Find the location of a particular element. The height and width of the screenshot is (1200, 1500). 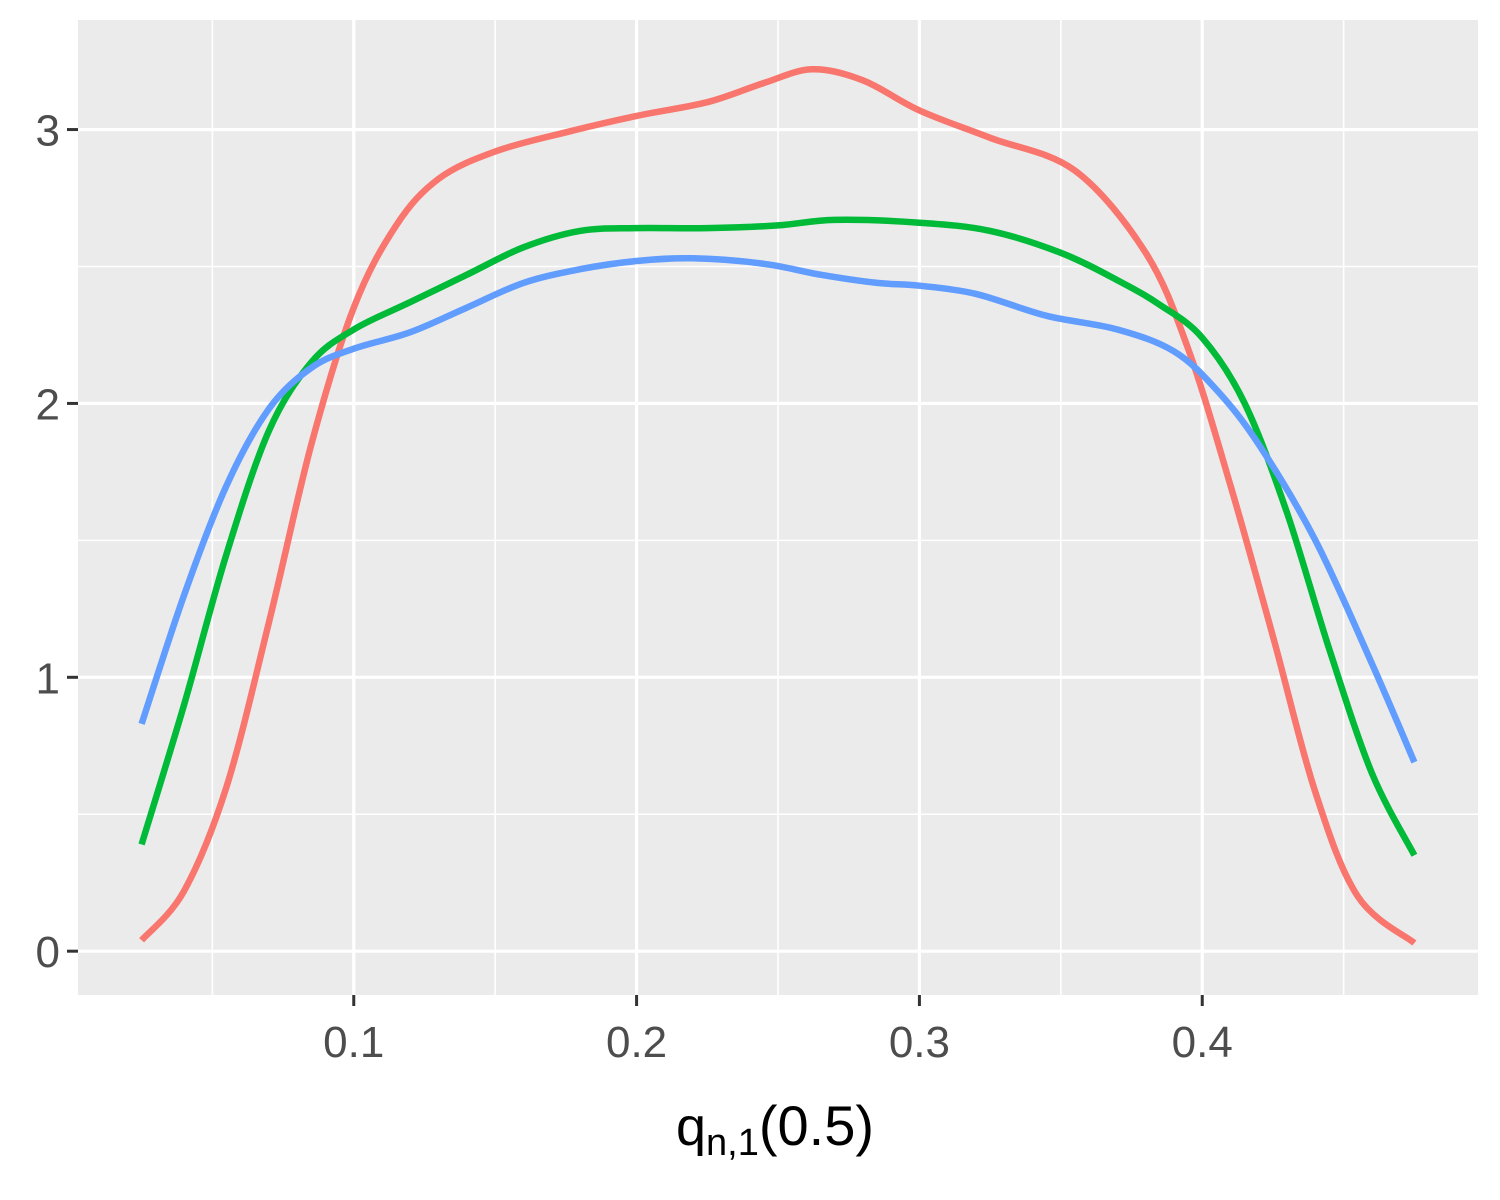

y-tick-label: 1 is located at coordinates (48, 678).